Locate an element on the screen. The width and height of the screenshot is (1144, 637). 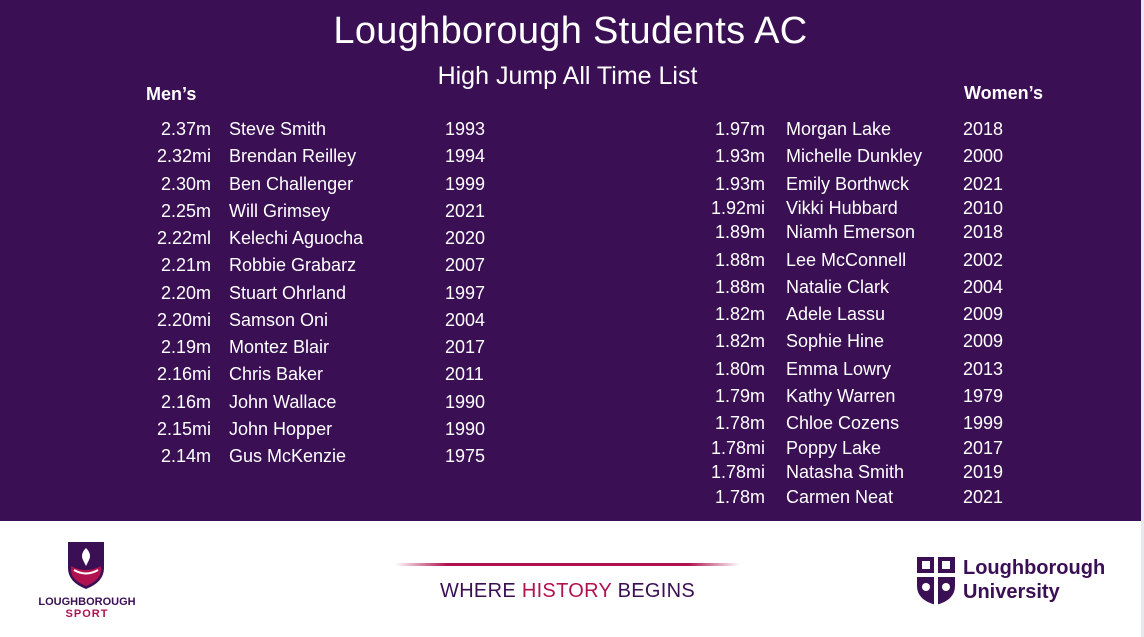
mark-value: 2.25m is located at coordinates (185, 211).